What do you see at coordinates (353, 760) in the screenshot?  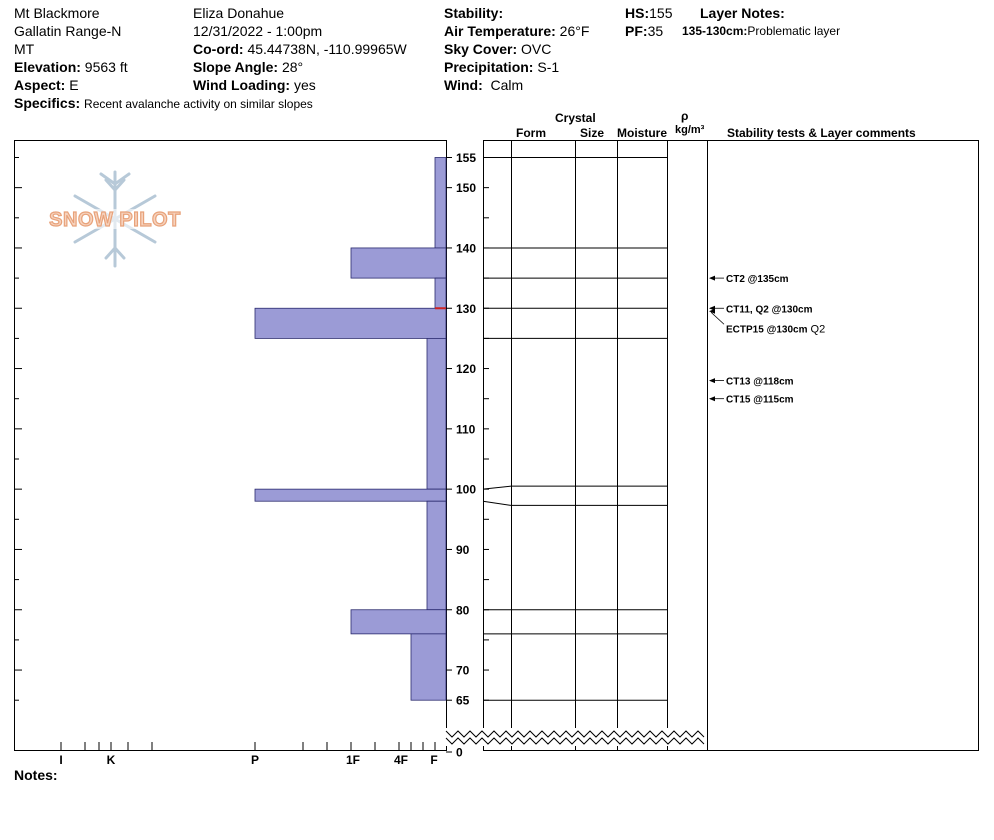 I see `hardness-axis-label: 1F` at bounding box center [353, 760].